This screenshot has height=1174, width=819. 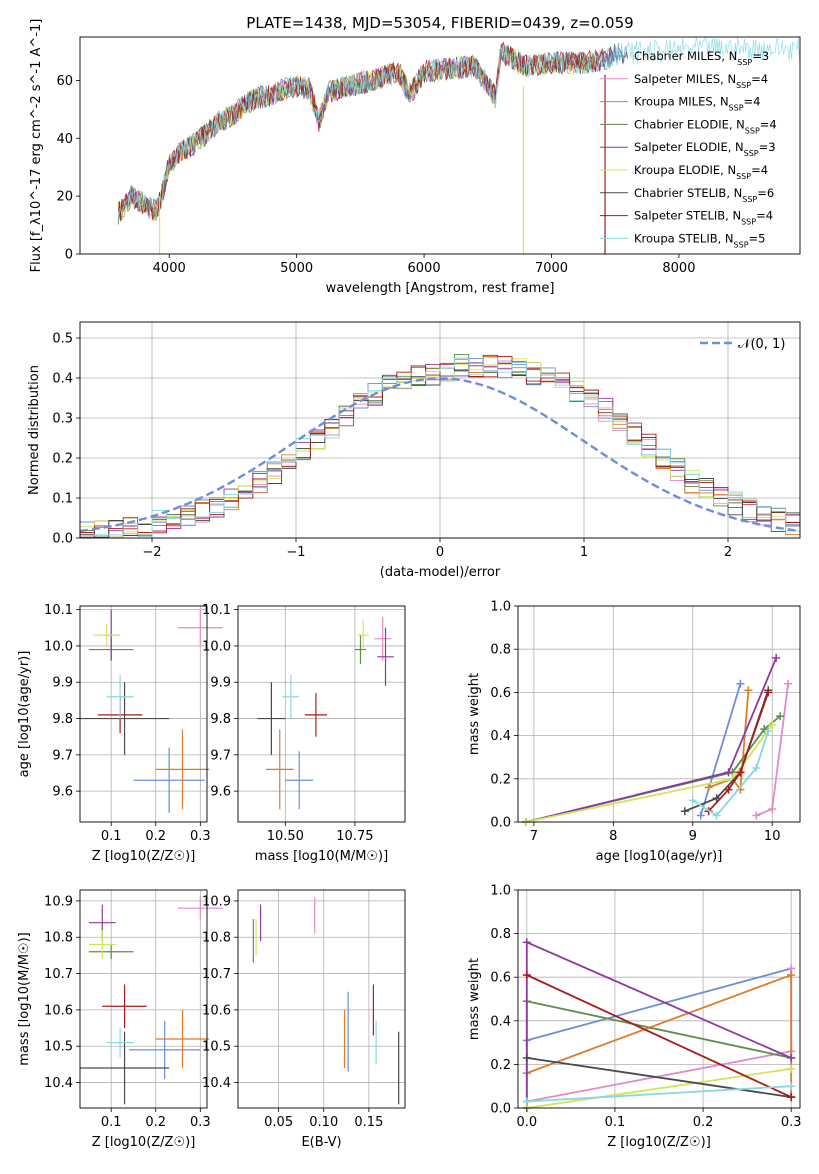 I want to click on plot-area-mass_vs_ebv, so click(x=326, y=1001).